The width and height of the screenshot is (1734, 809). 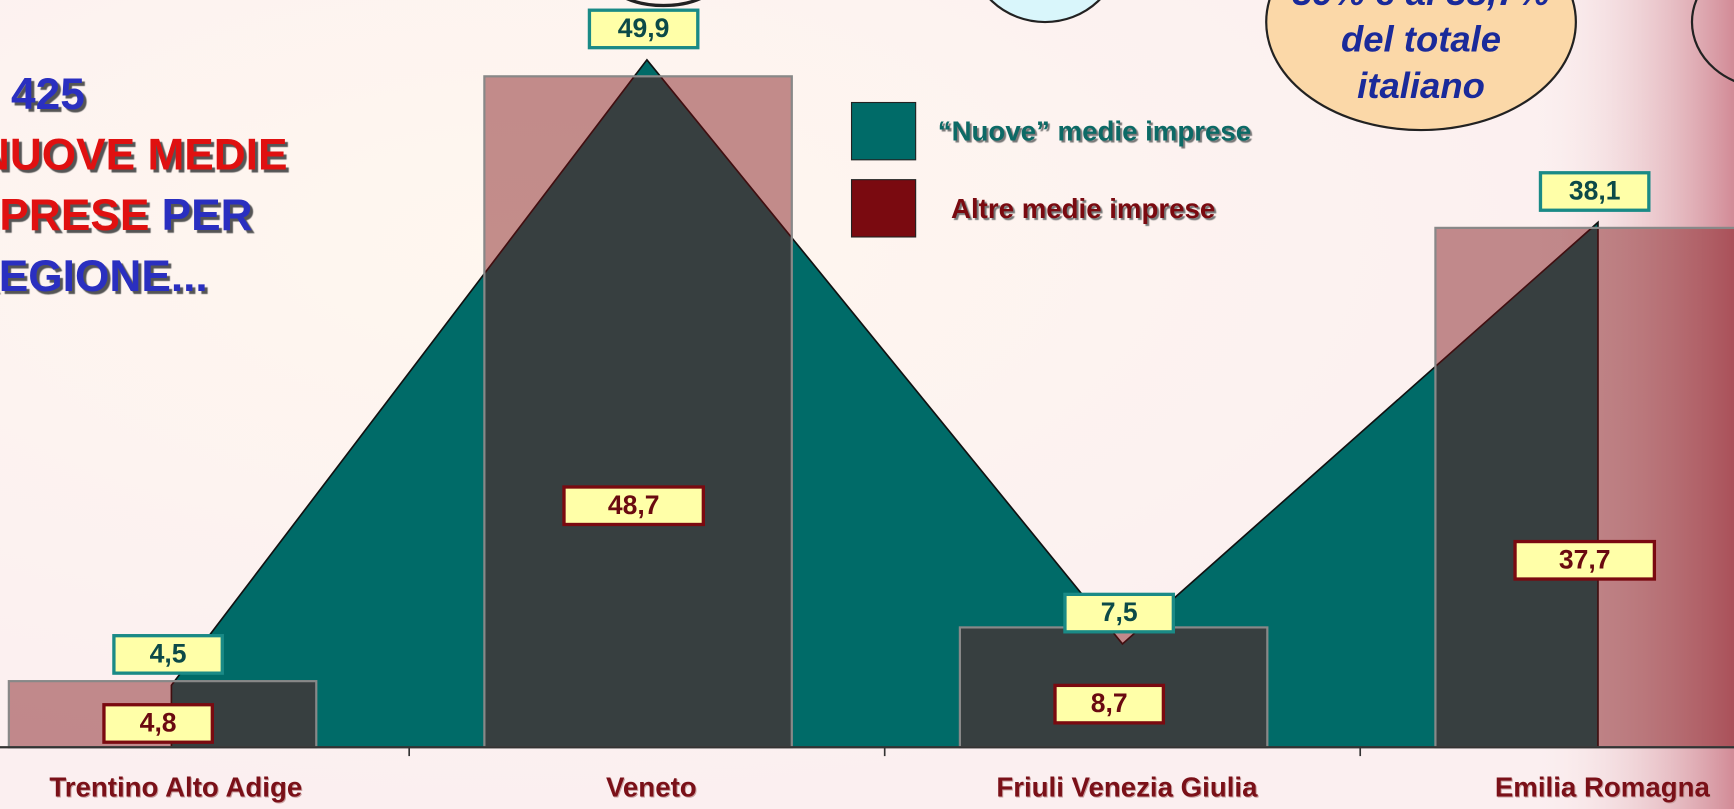 I want to click on title-segment: NUOVE MEDIE, so click(x=144, y=154).